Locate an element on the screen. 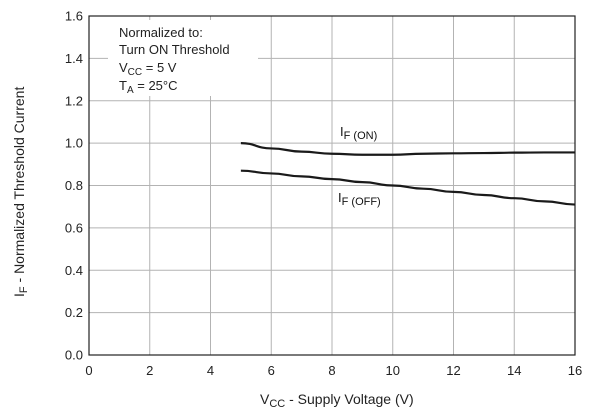 The height and width of the screenshot is (414, 590). x-tick-label: 16 is located at coordinates (575, 370).